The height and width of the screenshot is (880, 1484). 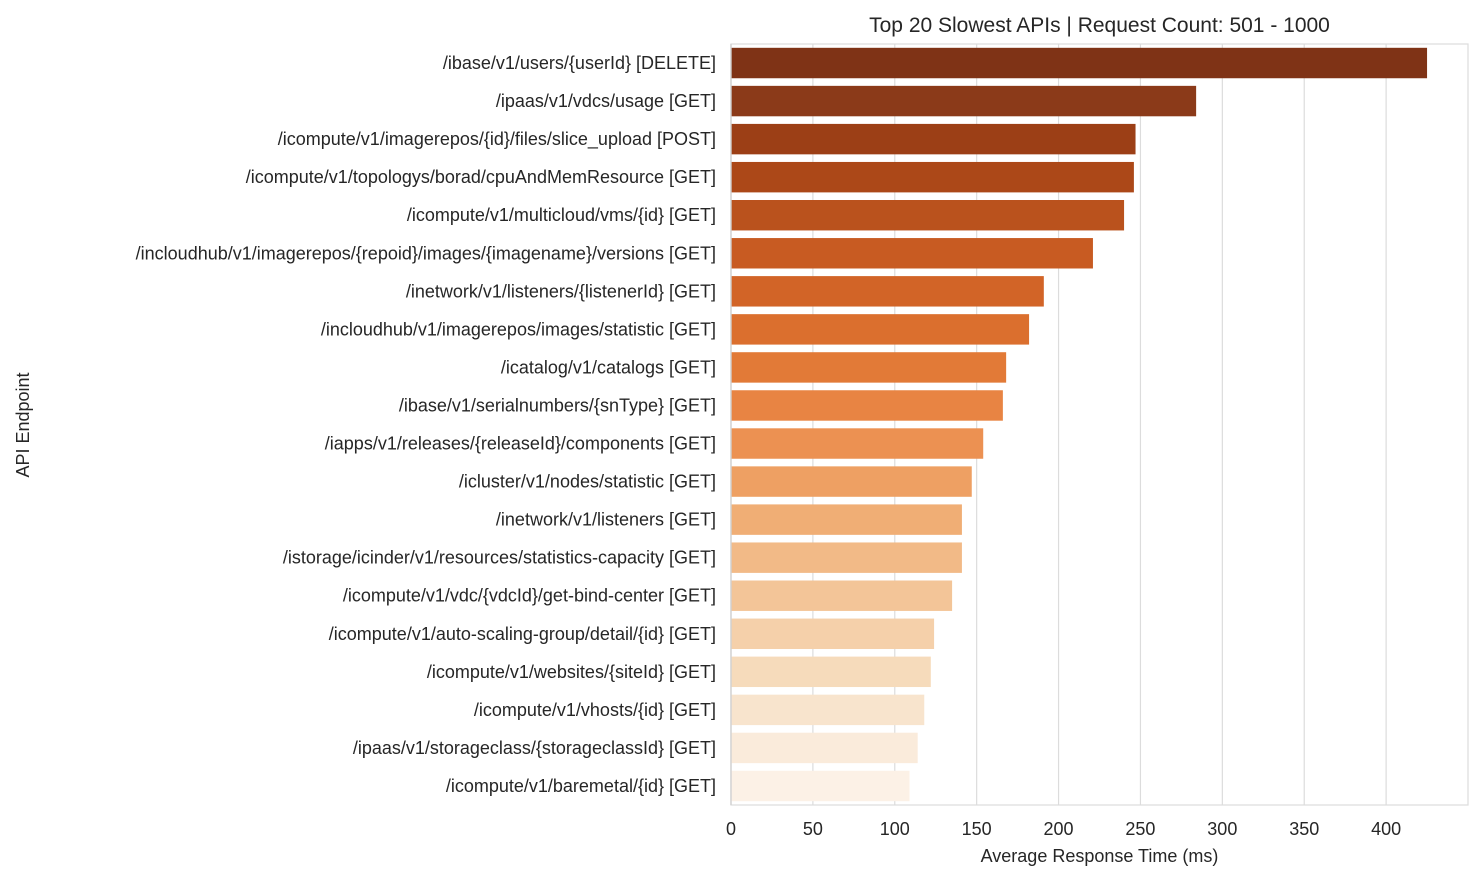 What do you see at coordinates (579, 63) in the screenshot?
I see `y-tick-label: /ibase/v1/users/{userId} [DELETE]` at bounding box center [579, 63].